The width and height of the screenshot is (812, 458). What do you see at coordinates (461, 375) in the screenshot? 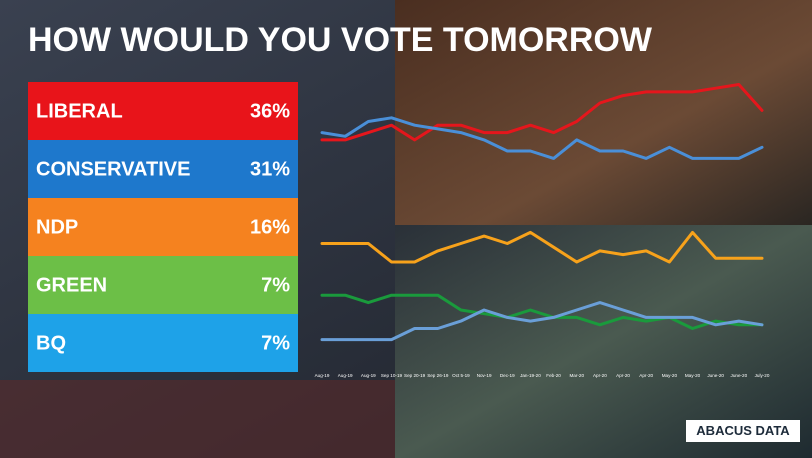
I see `x-tick-label: Oct 5-19` at bounding box center [461, 375].